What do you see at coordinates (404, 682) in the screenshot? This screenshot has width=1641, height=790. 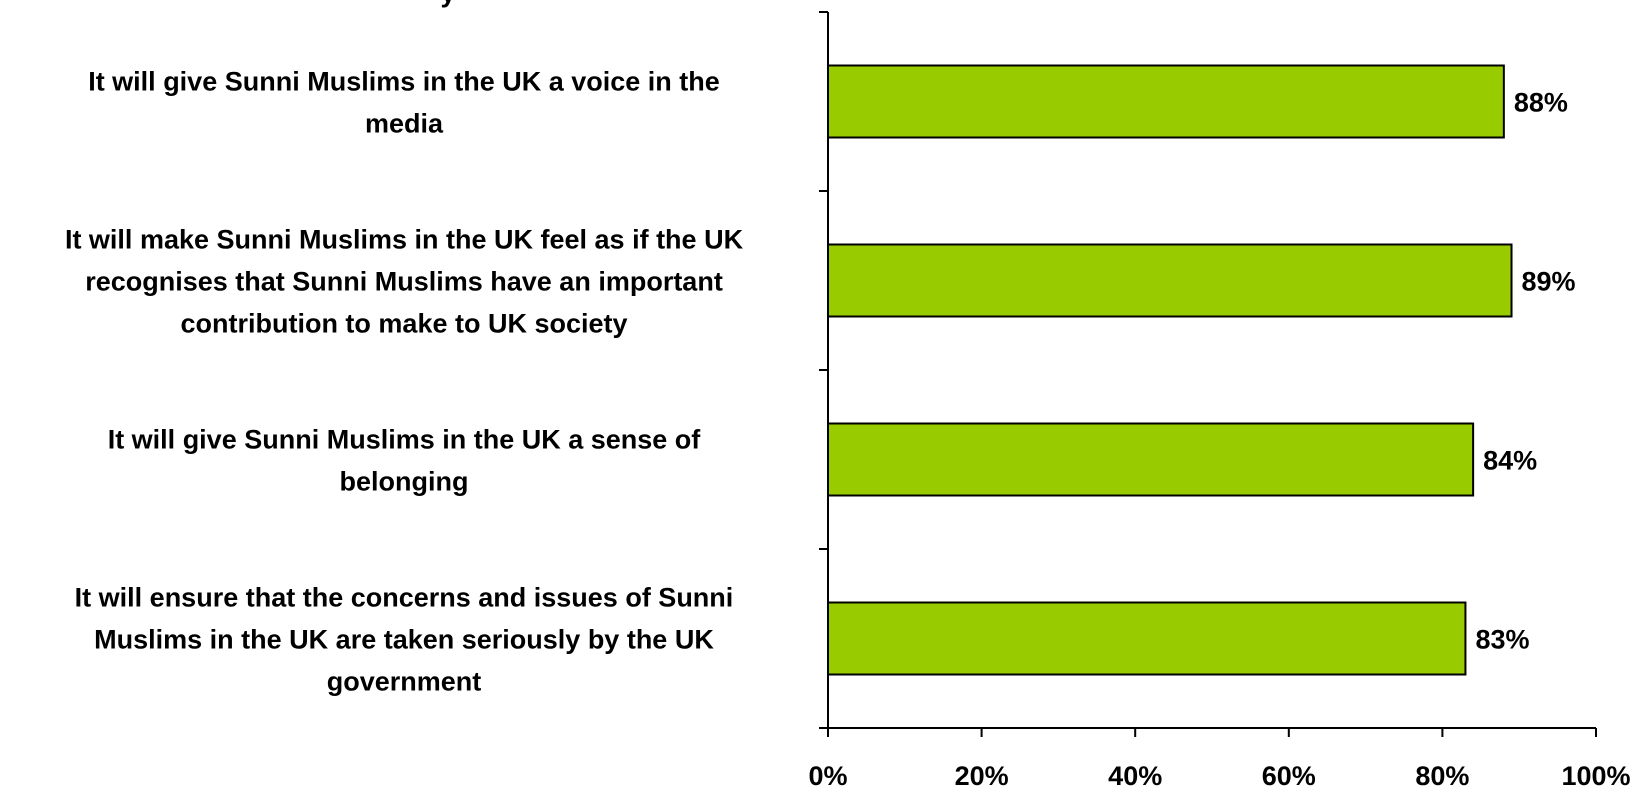 I see `category-label-line: government` at bounding box center [404, 682].